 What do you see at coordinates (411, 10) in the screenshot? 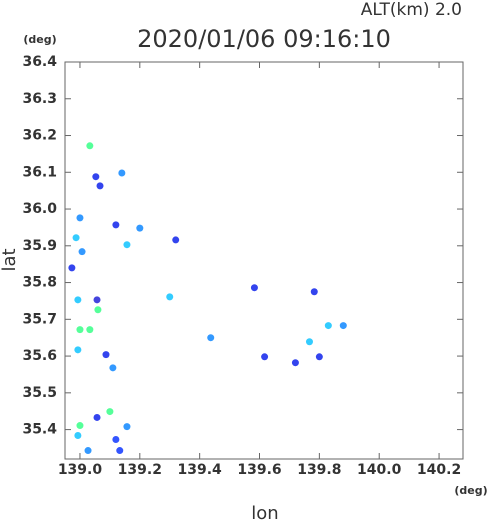
I see `chart-subtitle: ALT(km) 2.0` at bounding box center [411, 10].